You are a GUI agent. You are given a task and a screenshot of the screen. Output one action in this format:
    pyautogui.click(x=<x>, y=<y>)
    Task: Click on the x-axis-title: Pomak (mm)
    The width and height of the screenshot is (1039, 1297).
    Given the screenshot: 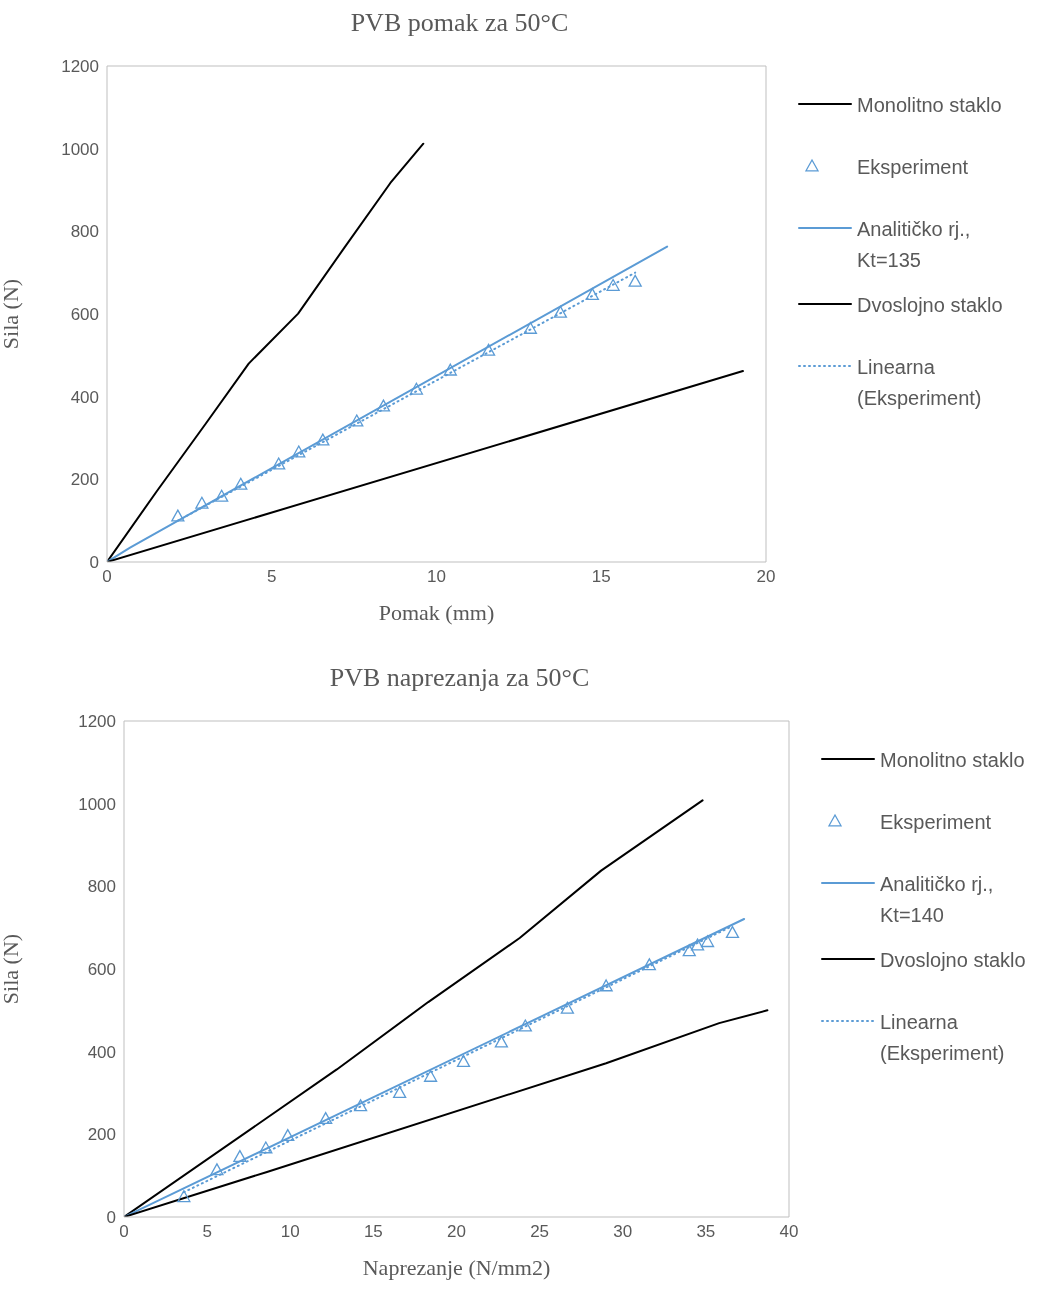 What is the action you would take?
    pyautogui.click(x=436, y=612)
    